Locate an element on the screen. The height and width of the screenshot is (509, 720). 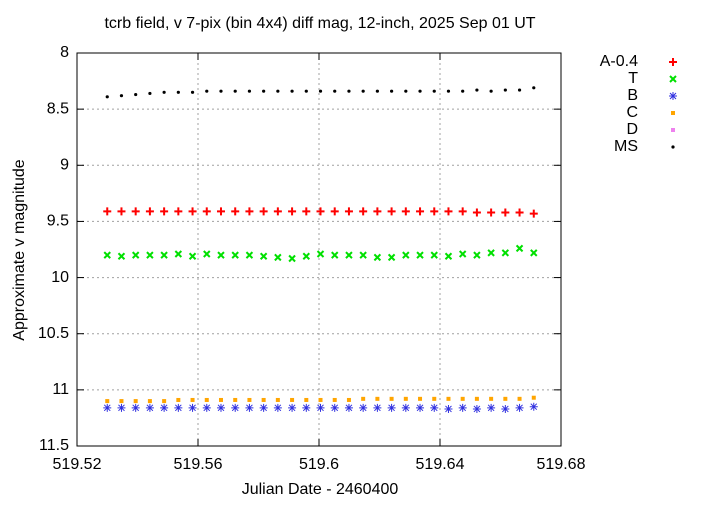
y-tick-label: 9.5 is located at coordinates (58, 221).